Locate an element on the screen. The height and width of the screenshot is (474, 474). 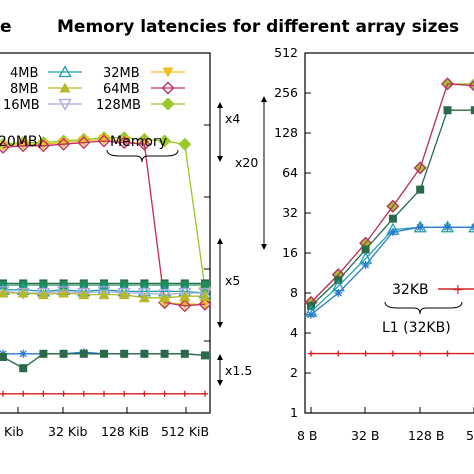
left-series-dark is located at coordinates (104, 361).